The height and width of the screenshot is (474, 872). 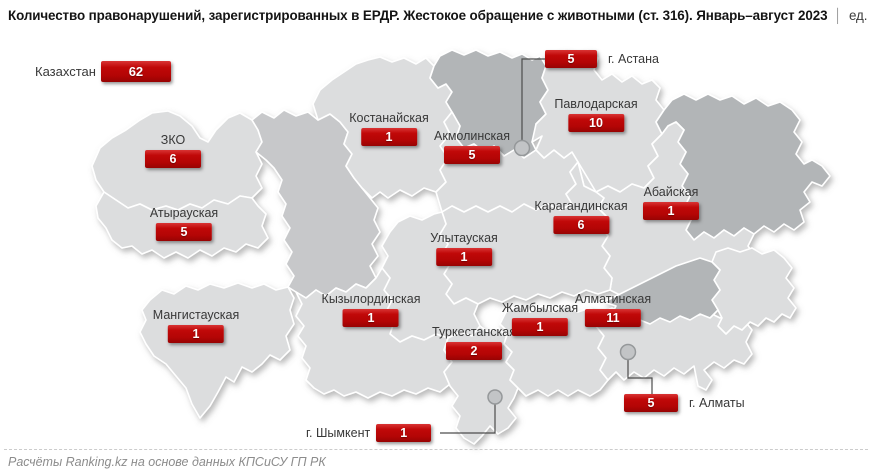 I want to click on title-unit: ед., so click(x=858, y=15).